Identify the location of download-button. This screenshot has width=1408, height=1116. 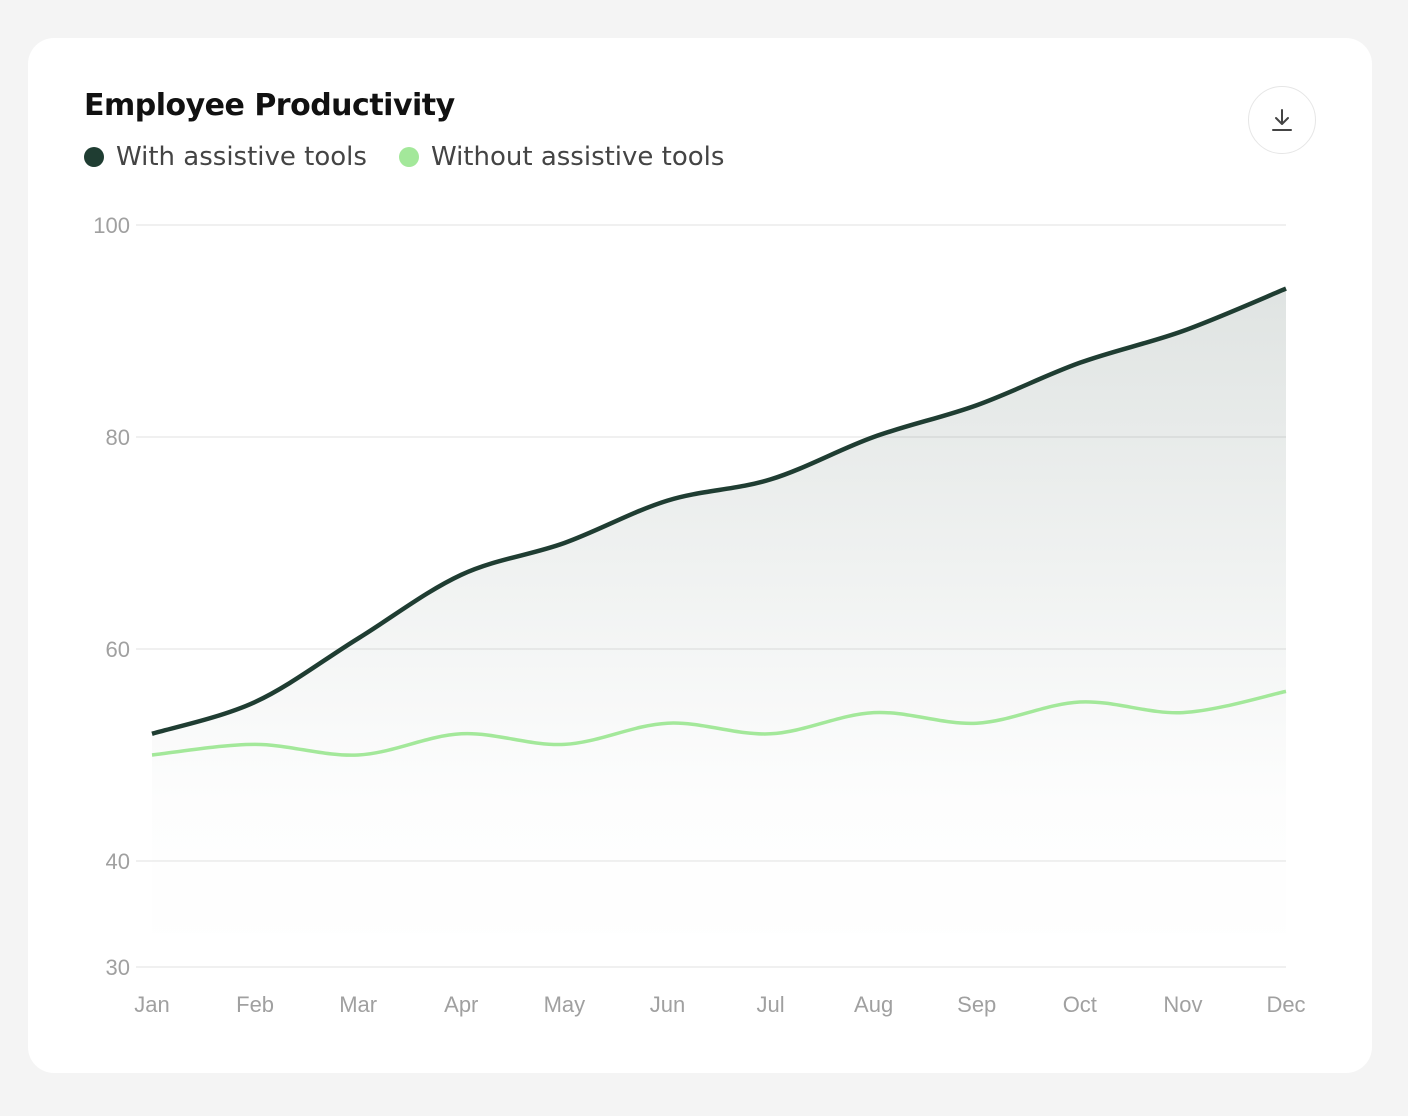
(1282, 120).